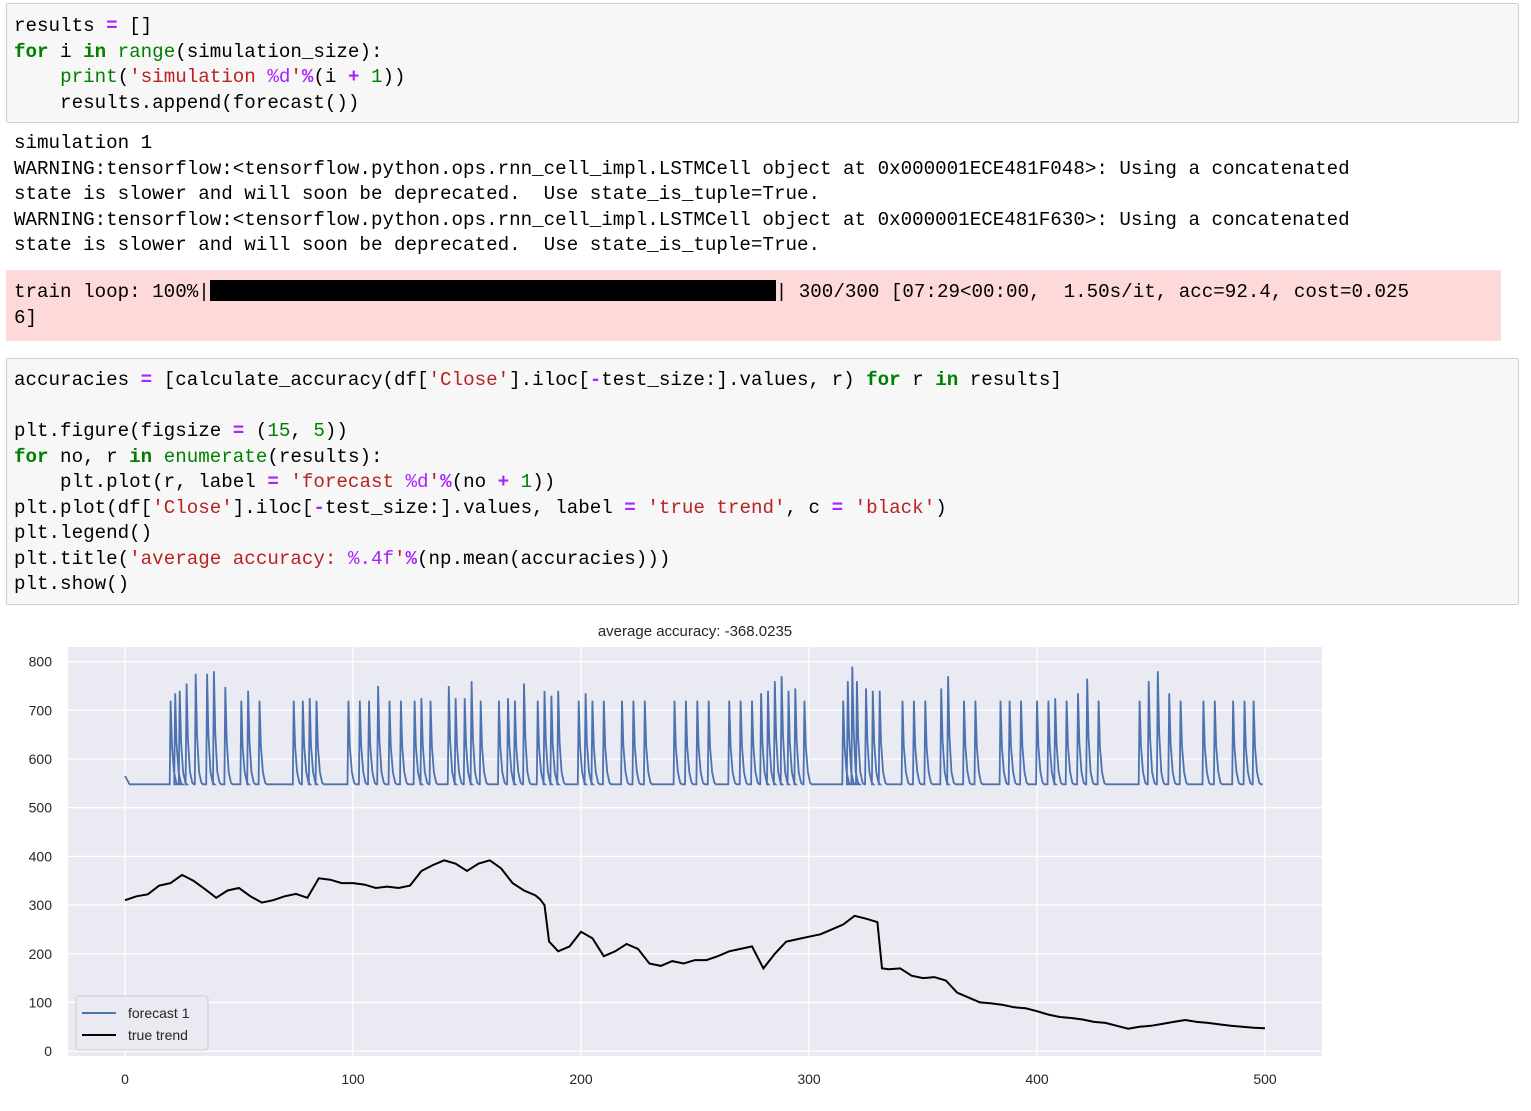 This screenshot has height=1111, width=1531. I want to click on y-tick-label: 500, so click(41, 808).